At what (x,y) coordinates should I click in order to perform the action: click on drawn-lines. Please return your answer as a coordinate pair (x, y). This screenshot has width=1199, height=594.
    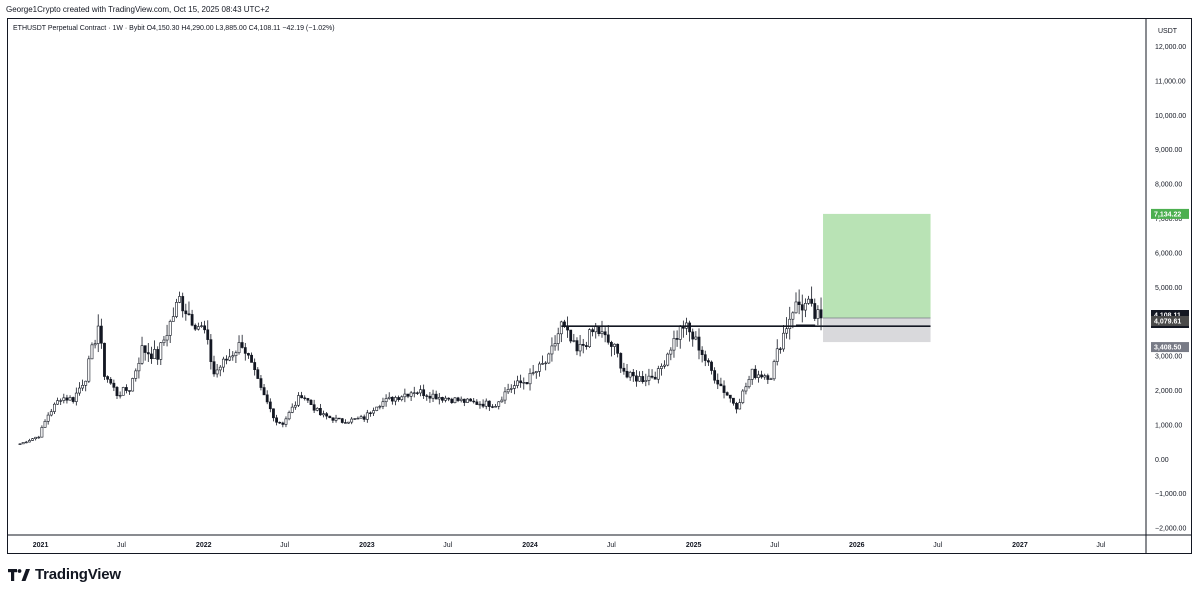
    Looking at the image, I should click on (746, 325).